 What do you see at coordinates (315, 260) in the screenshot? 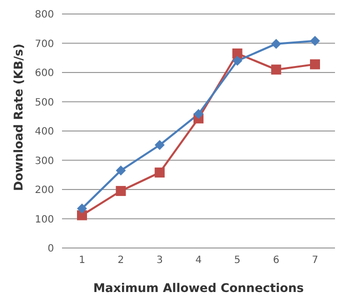
I see `x-tick-label: 7` at bounding box center [315, 260].